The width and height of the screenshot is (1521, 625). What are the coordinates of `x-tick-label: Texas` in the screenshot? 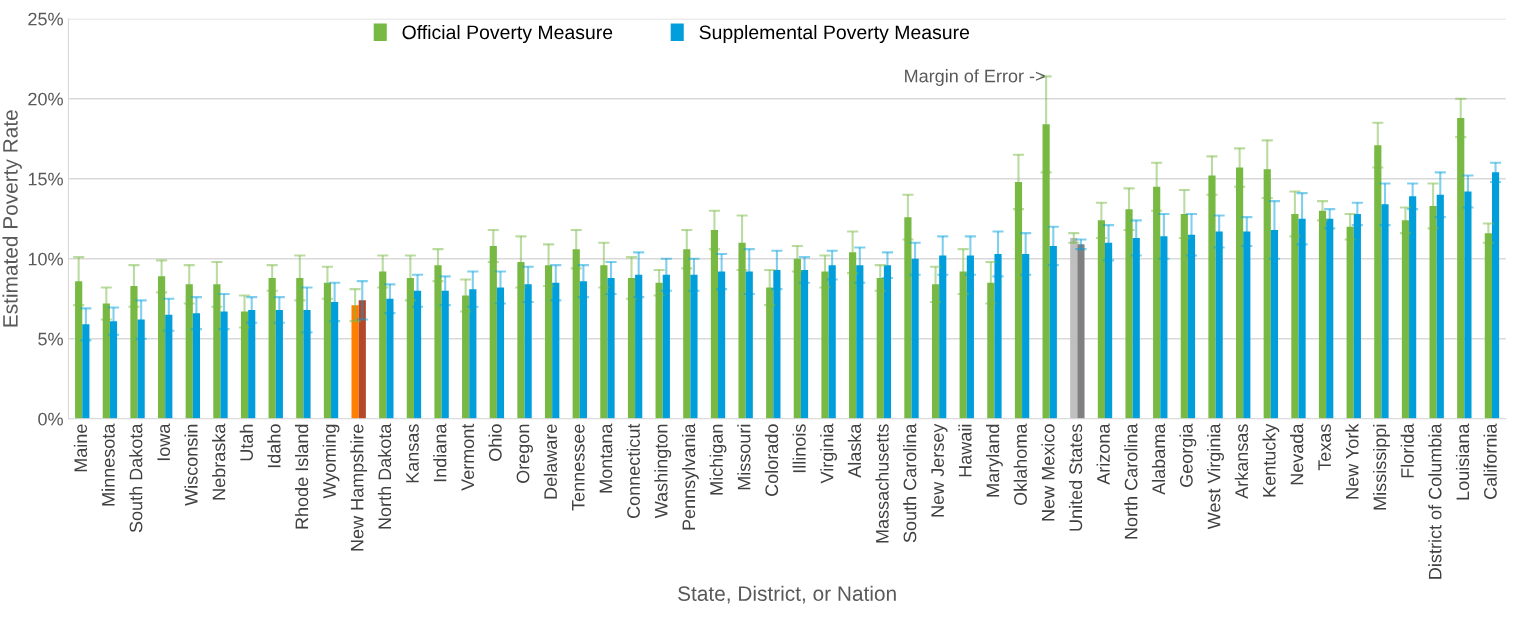 It's located at (1324, 447).